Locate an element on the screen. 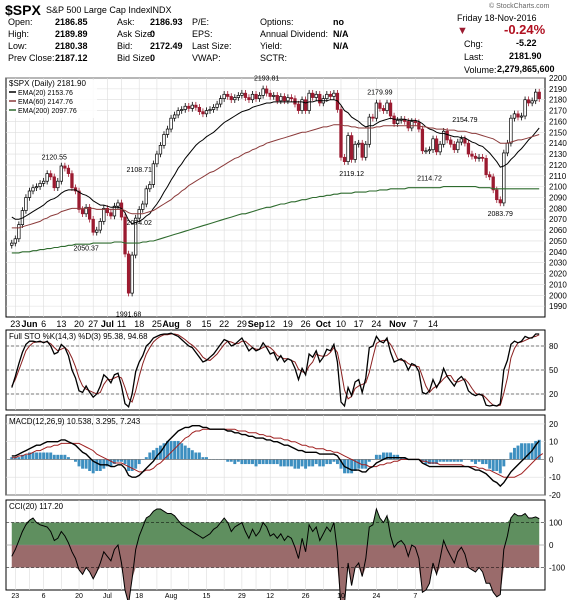 The height and width of the screenshot is (600, 578). y-tick-label: 2060 is located at coordinates (558, 230).